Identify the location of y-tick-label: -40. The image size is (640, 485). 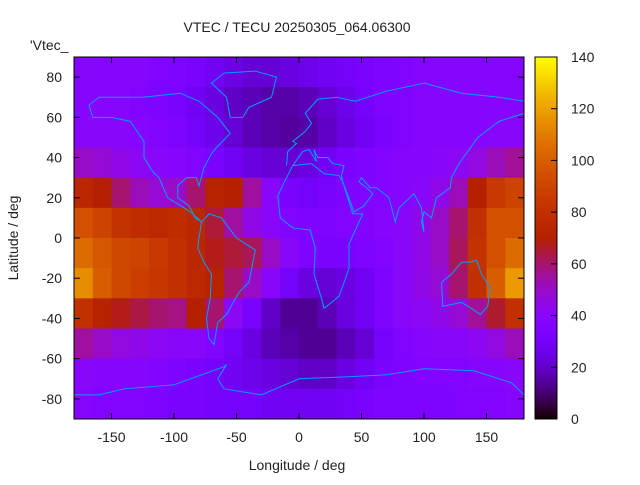
(52, 318).